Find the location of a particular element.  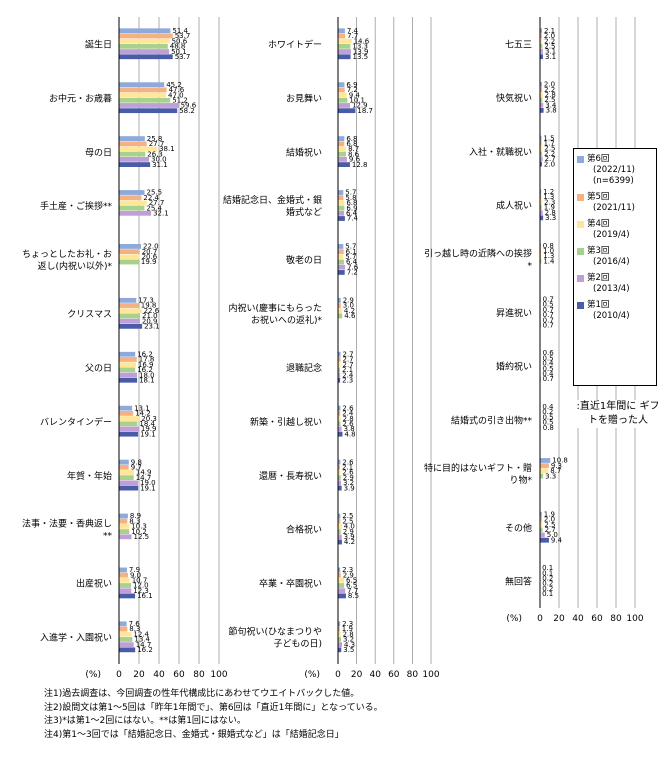

data-label: 2.7 is located at coordinates (348, 354).